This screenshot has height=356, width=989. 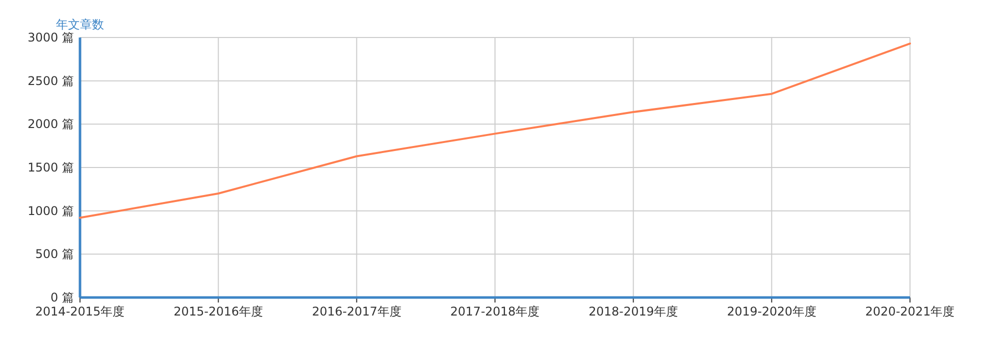 What do you see at coordinates (51, 211) in the screenshot?
I see `y-tick-label: 1000 篇` at bounding box center [51, 211].